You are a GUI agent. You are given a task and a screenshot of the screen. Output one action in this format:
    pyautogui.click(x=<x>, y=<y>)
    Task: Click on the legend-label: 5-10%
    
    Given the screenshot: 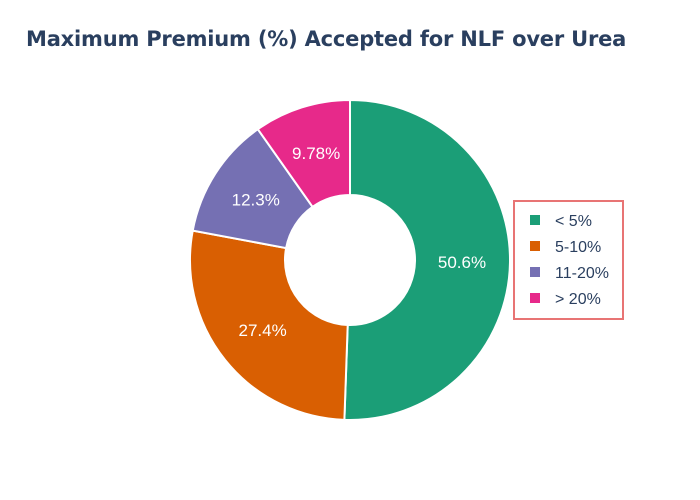 What is the action you would take?
    pyautogui.click(x=578, y=247)
    